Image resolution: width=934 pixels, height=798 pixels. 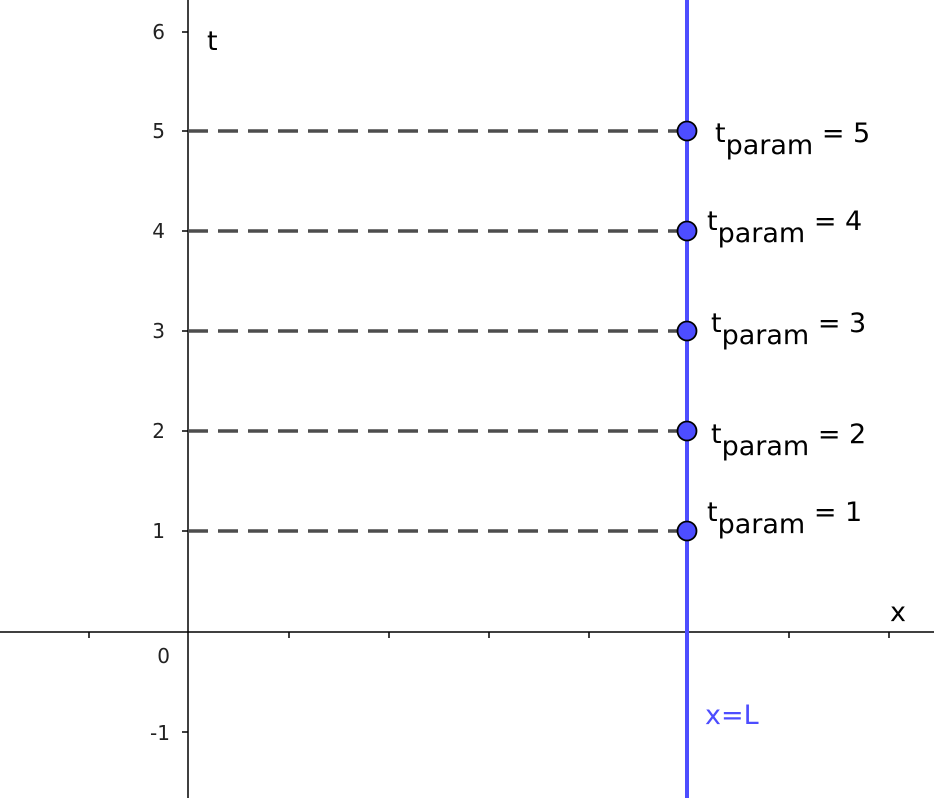 What do you see at coordinates (163, 656) in the screenshot?
I see `y-tick-label-0: 0` at bounding box center [163, 656].